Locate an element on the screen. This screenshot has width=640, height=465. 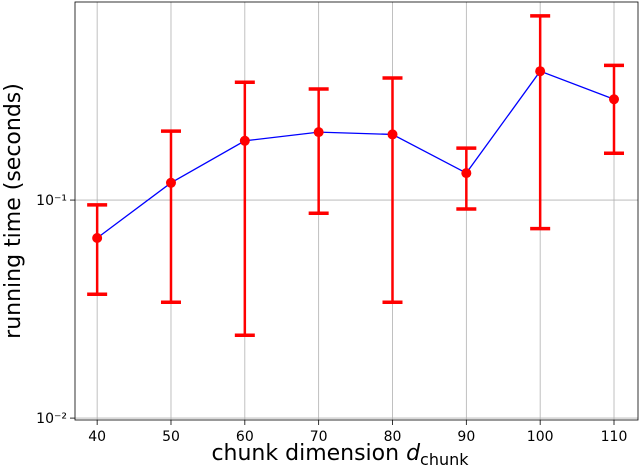
x-tick-label: 70 is located at coordinates (319, 437).